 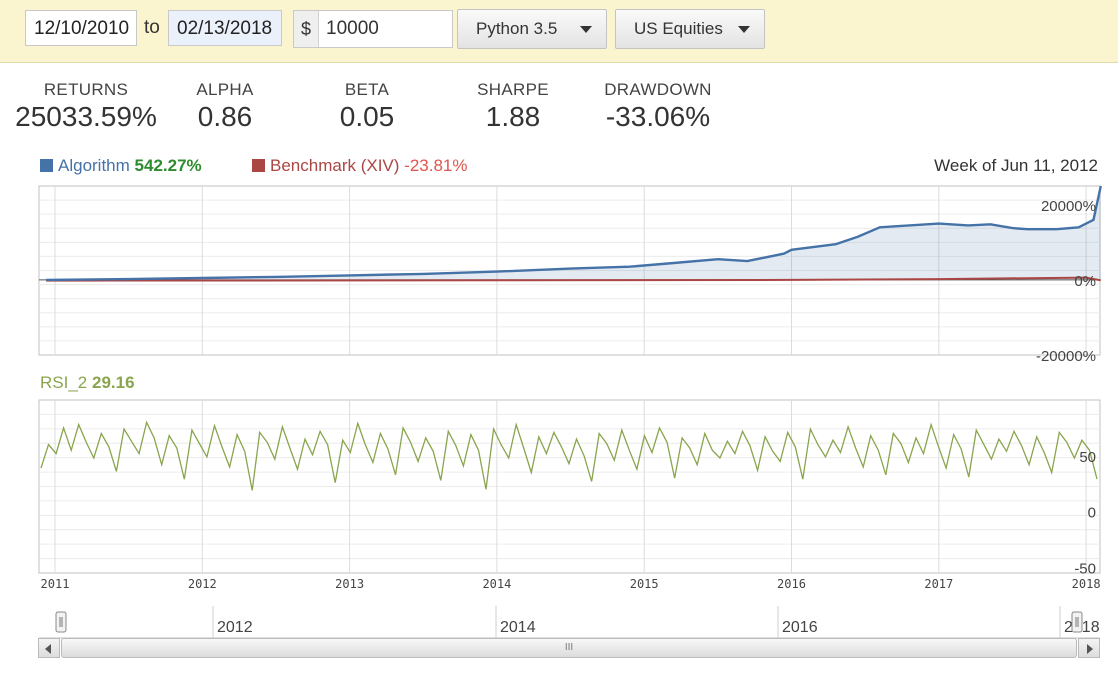 I want to click on beta-label: BETA, so click(x=367, y=89).